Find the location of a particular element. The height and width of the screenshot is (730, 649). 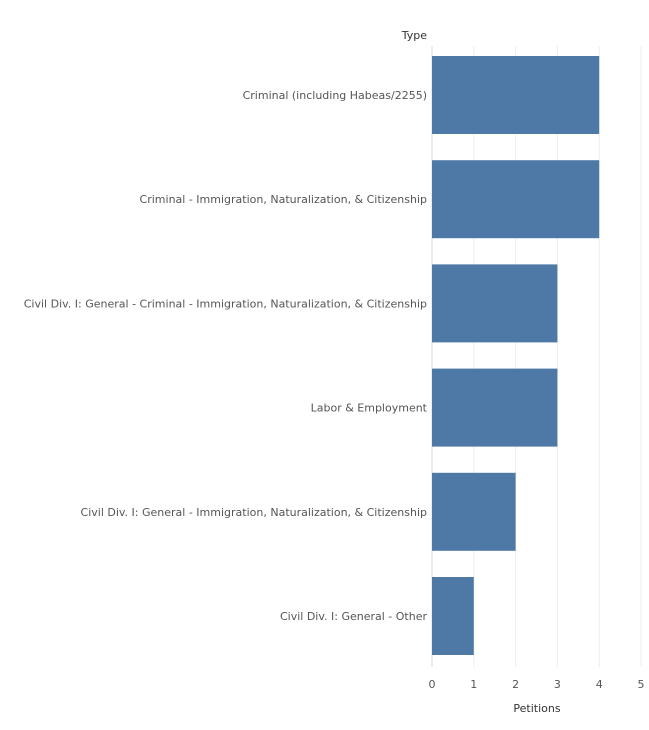

category-label-5: Civil Div. I: General - Other is located at coordinates (354, 616).